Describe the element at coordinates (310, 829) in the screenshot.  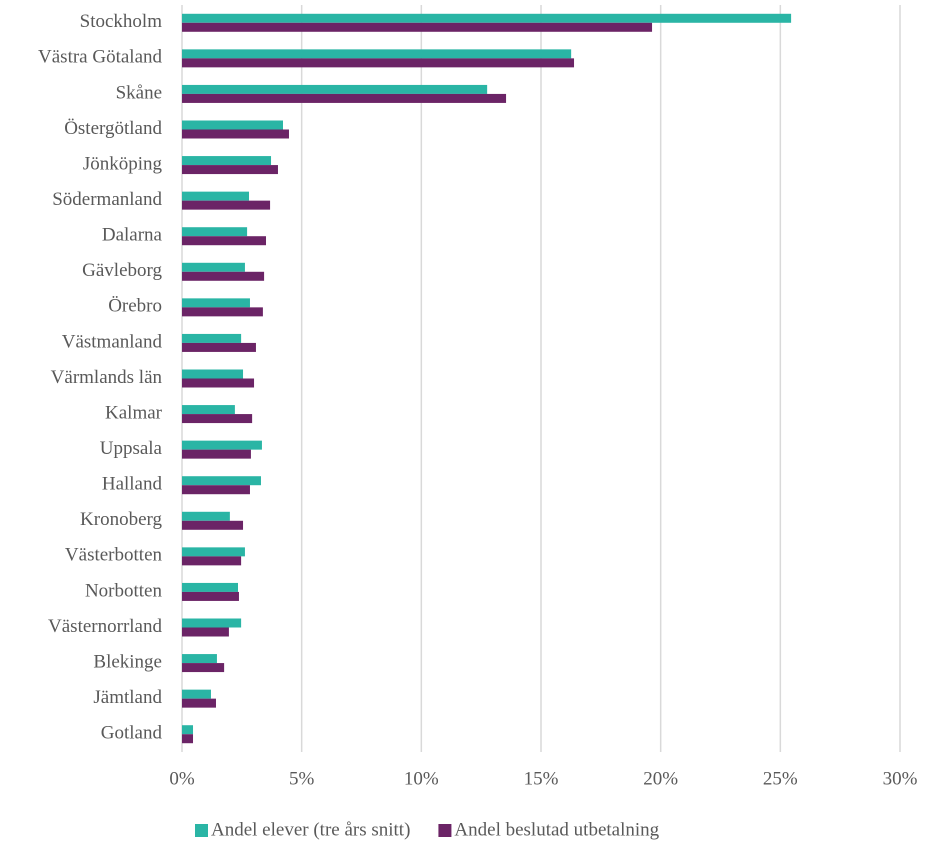
I see `legend-label: Andel elever (tre års snitt)` at that location.